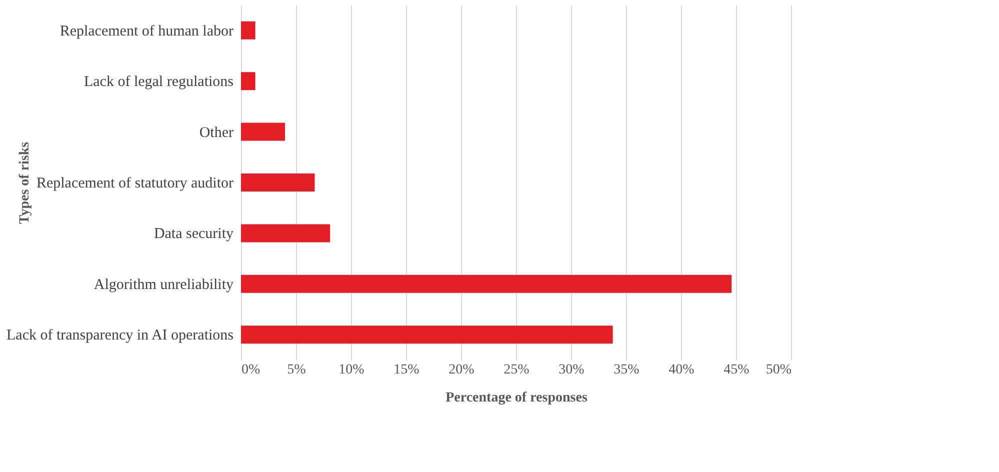  What do you see at coordinates (681, 370) in the screenshot?
I see `x-tick-label: 40%` at bounding box center [681, 370].